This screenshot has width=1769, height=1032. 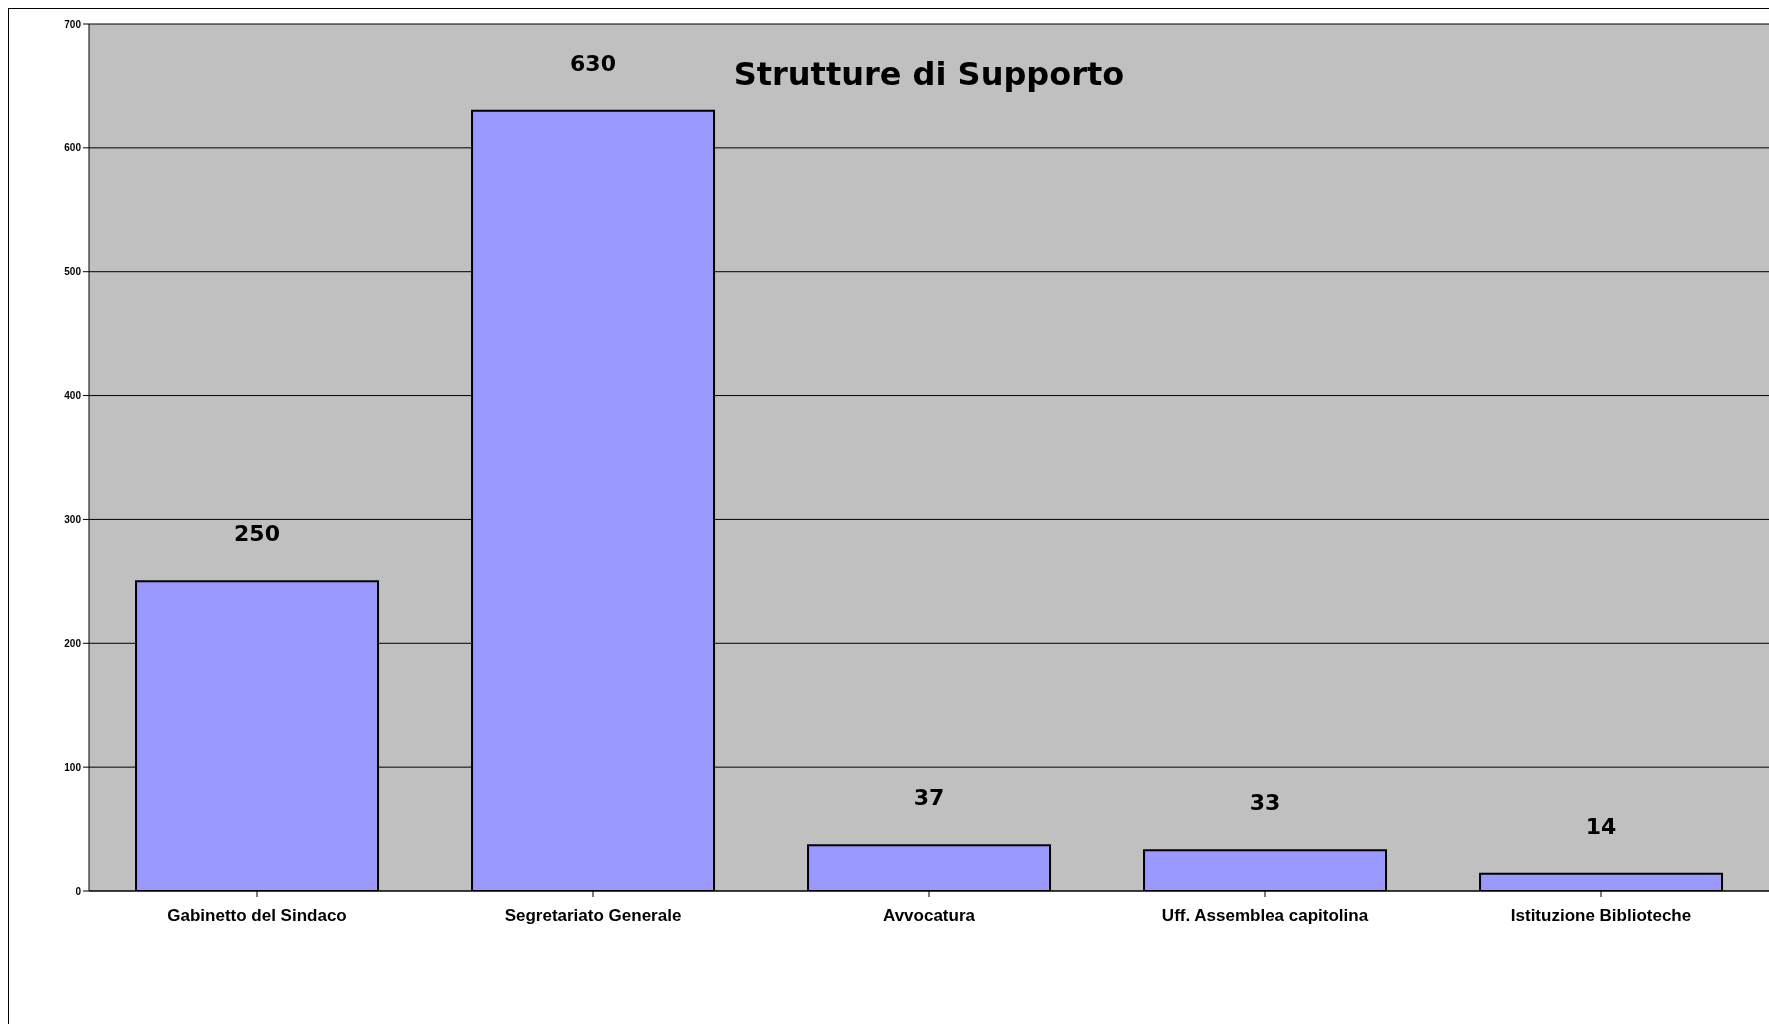 What do you see at coordinates (929, 916) in the screenshot?
I see `x-tick-label: Avvocatura` at bounding box center [929, 916].